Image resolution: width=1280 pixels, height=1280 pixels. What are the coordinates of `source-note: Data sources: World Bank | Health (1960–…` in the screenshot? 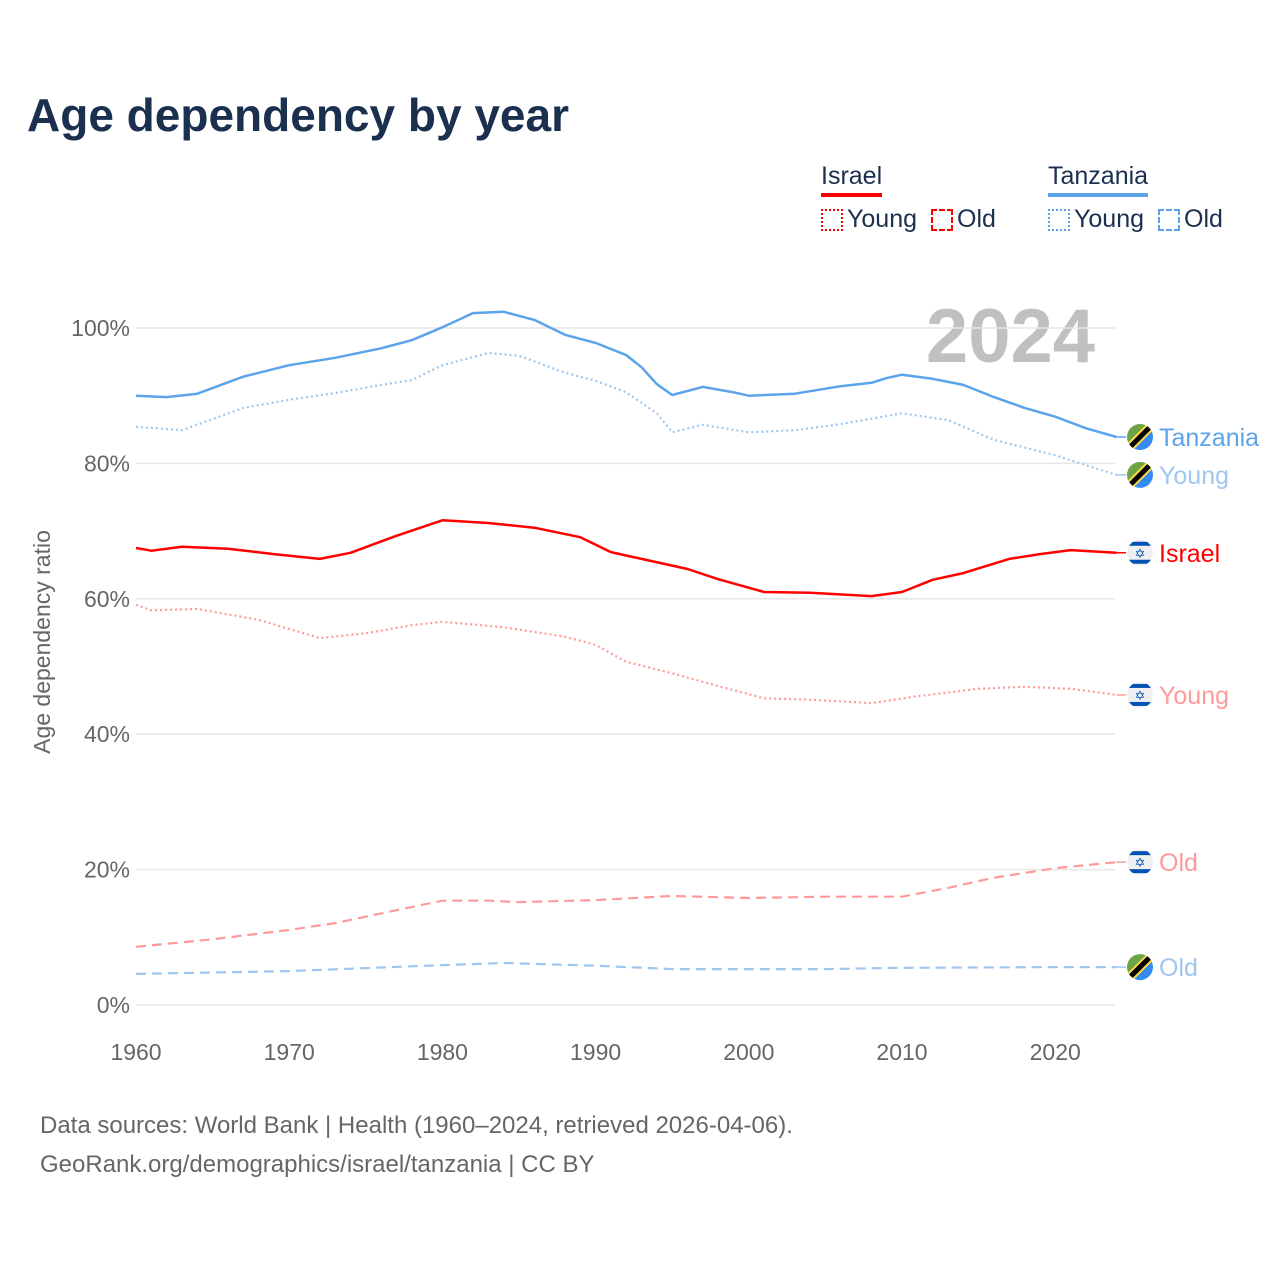 It's located at (416, 1145).